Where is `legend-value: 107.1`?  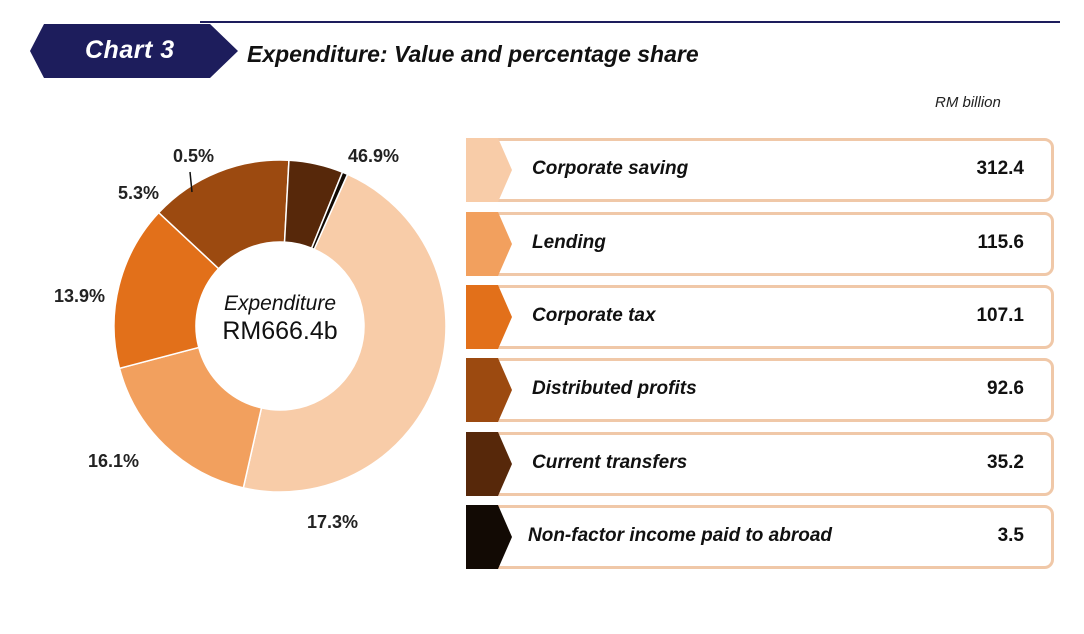
legend-value: 107.1 is located at coordinates (1000, 315).